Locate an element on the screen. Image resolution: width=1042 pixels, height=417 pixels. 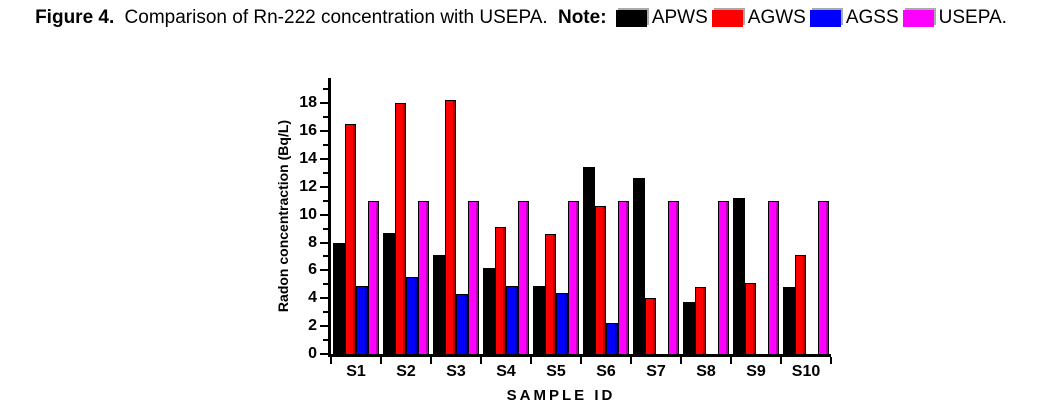
x-category-label-s10: S10 is located at coordinates (806, 371).